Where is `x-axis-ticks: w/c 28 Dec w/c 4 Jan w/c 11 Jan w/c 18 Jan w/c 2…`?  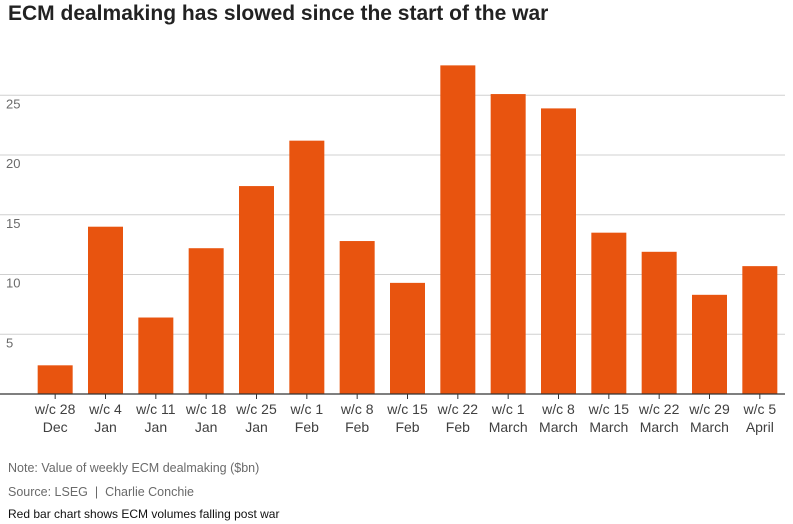
x-axis-ticks: w/c 28 Dec w/c 4 Jan w/c 11 Jan w/c 18 Jan w/c 2… is located at coordinates (405, 414).